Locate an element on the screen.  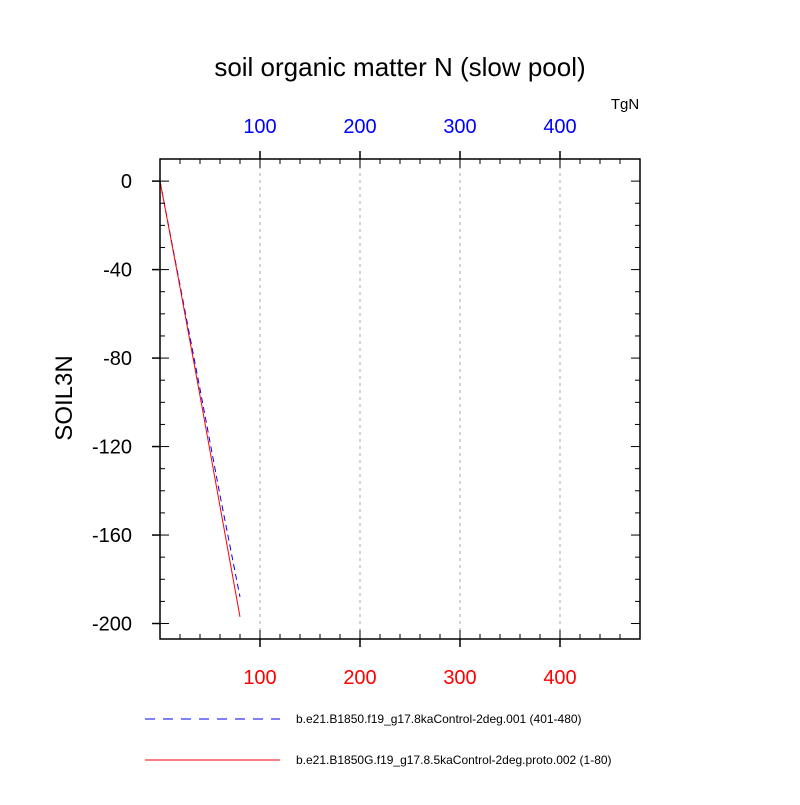
x-tick-label-bottom: 400 is located at coordinates (559, 678).